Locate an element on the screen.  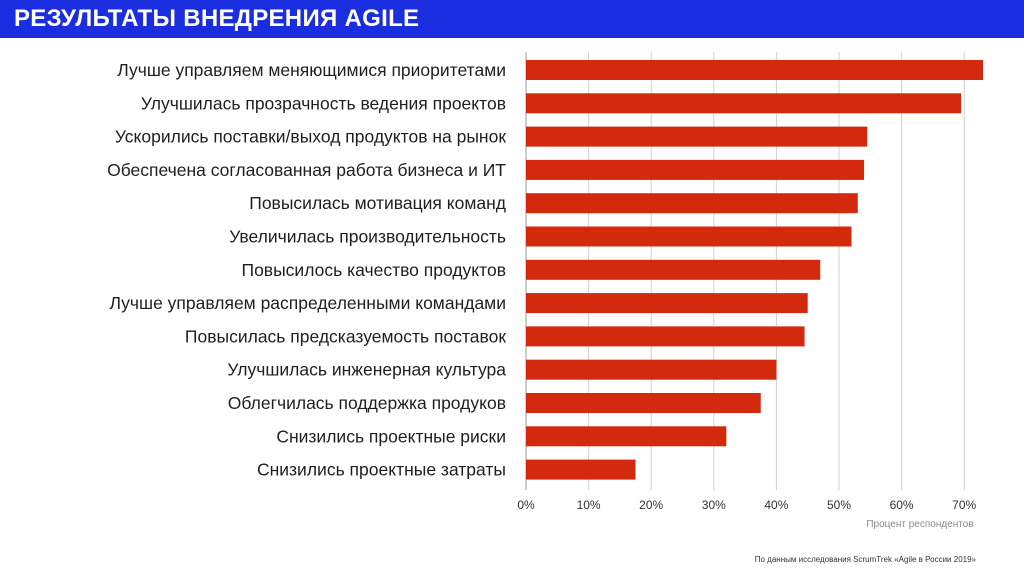
x-axis-label: Процент респондентов is located at coordinates (919, 524).